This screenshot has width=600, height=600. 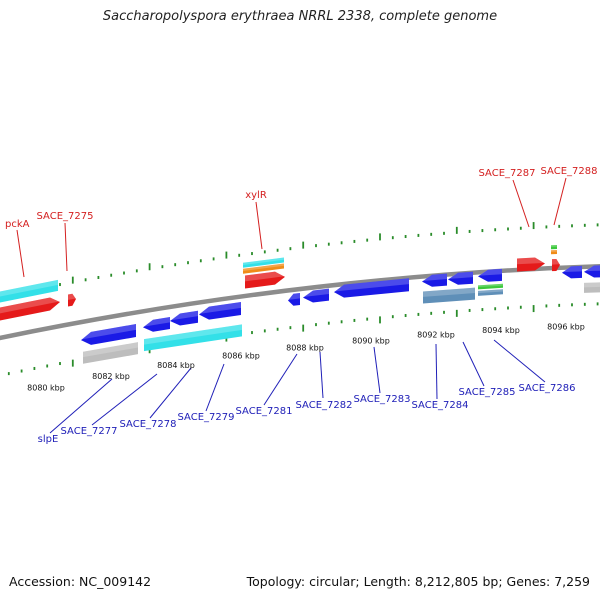 I want to click on scale-label: 8090 kbp, so click(x=371, y=340).